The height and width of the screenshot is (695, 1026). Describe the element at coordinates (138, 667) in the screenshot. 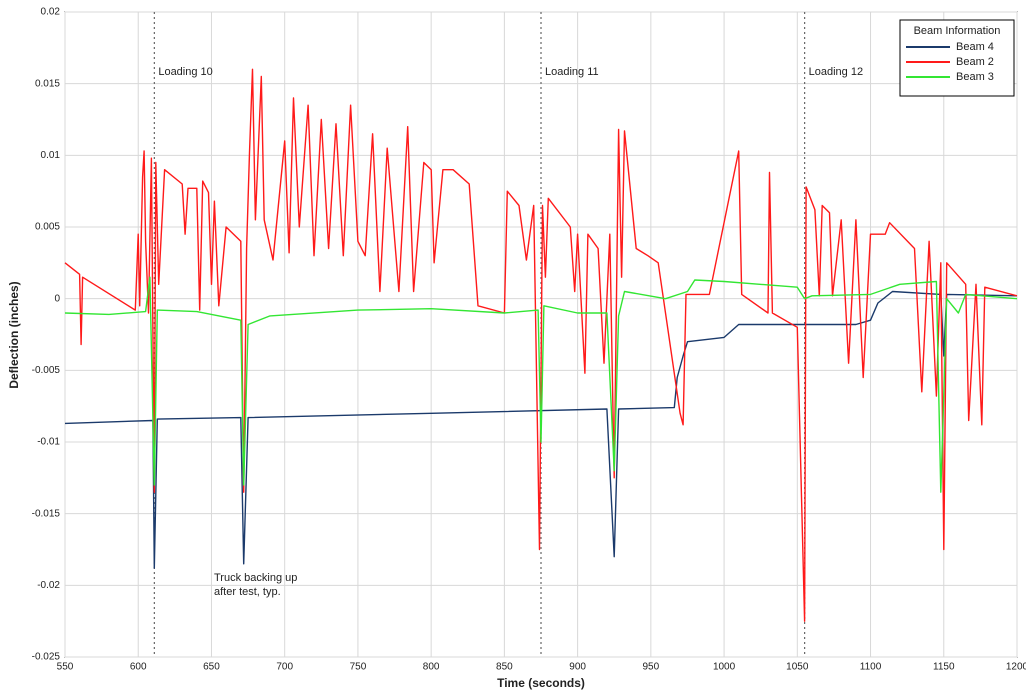

I see `x-tick-label: 600` at that location.